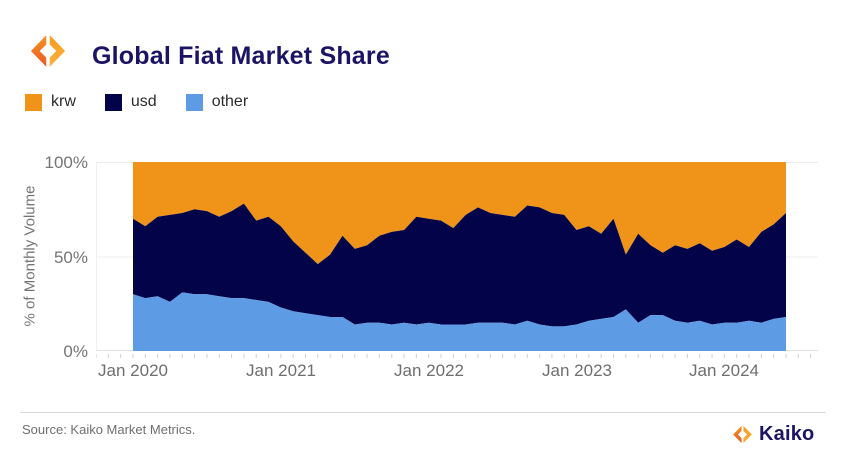 The image size is (850, 465). What do you see at coordinates (241, 56) in the screenshot?
I see `page-title: Global Fiat Market Share` at bounding box center [241, 56].